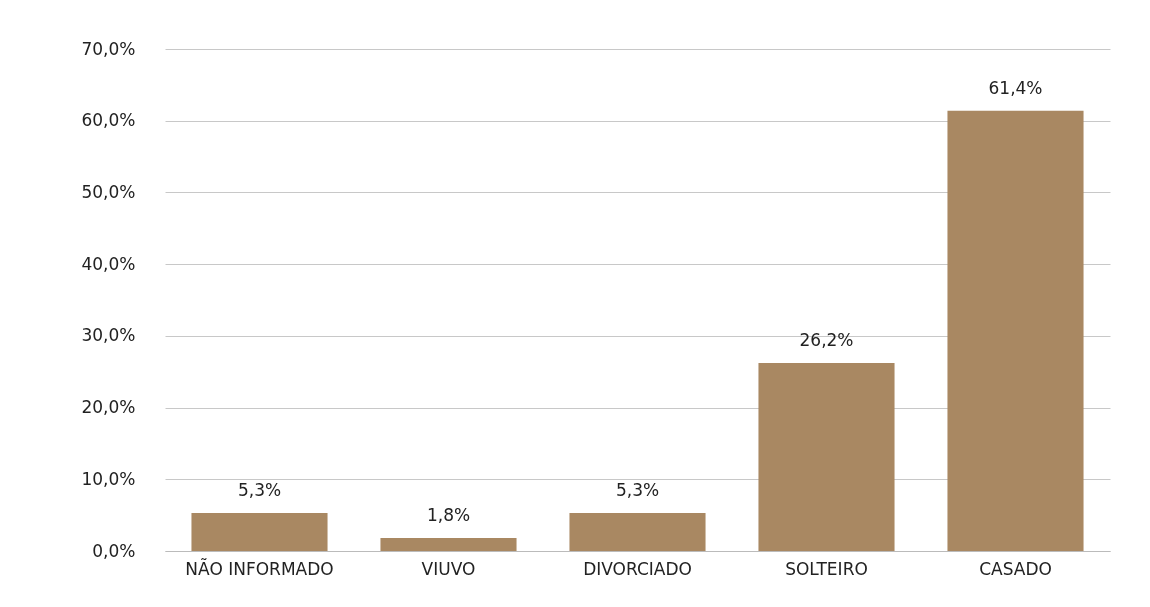 Image resolution: width=1150 pixels, height=607 pixels. What do you see at coordinates (108, 335) in the screenshot?
I see `y-tick-label: 30,0%` at bounding box center [108, 335].